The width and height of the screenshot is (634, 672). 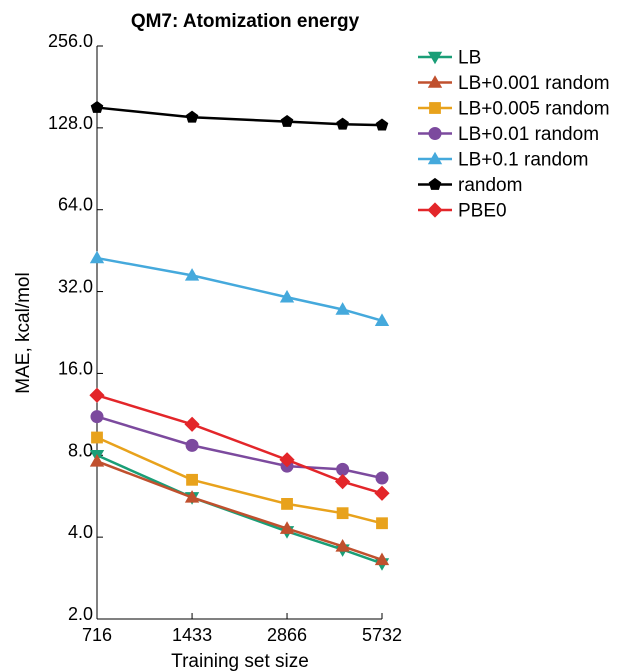 I want to click on legend-item-lb-0-01-random: LB+0.01 random, so click(x=508, y=134).